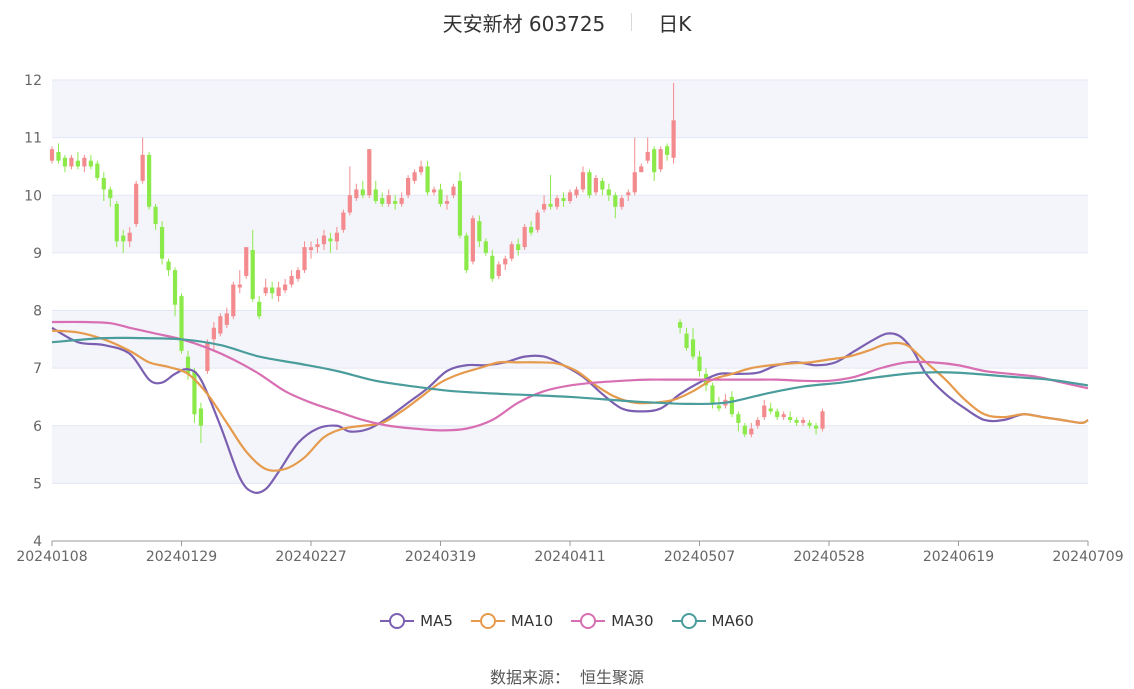 This screenshot has width=1134, height=689. What do you see at coordinates (181, 557) in the screenshot?
I see `x-tick-label: 20240129` at bounding box center [181, 557].